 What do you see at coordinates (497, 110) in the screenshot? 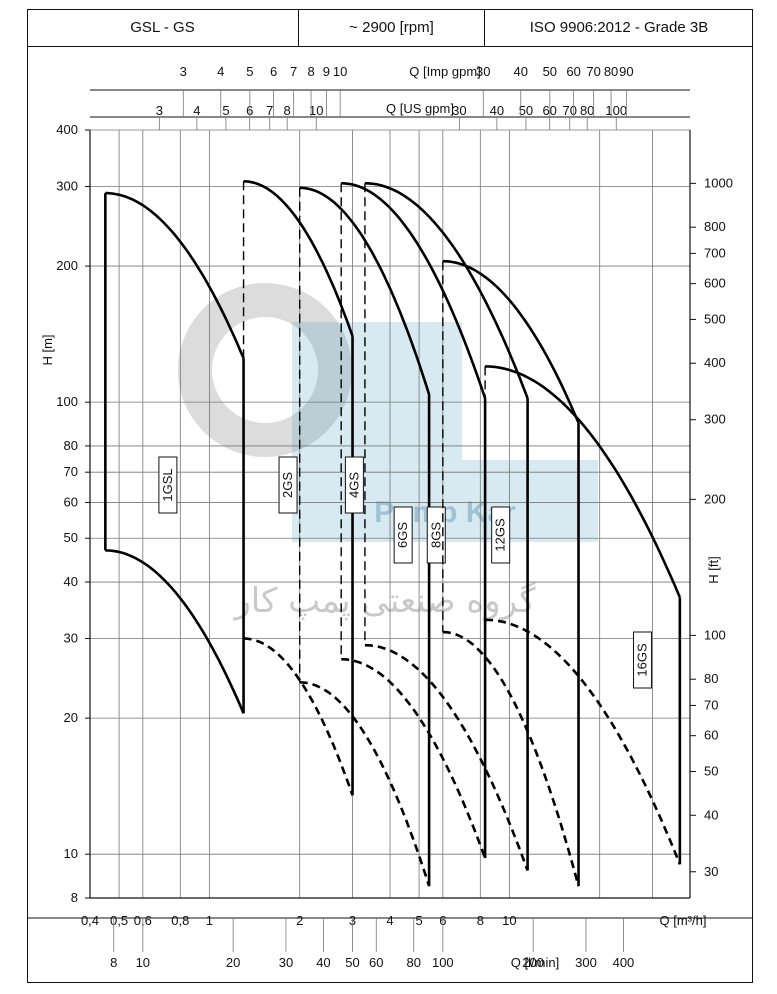
I see `x-tick-label-usgpm: 40` at bounding box center [497, 110].